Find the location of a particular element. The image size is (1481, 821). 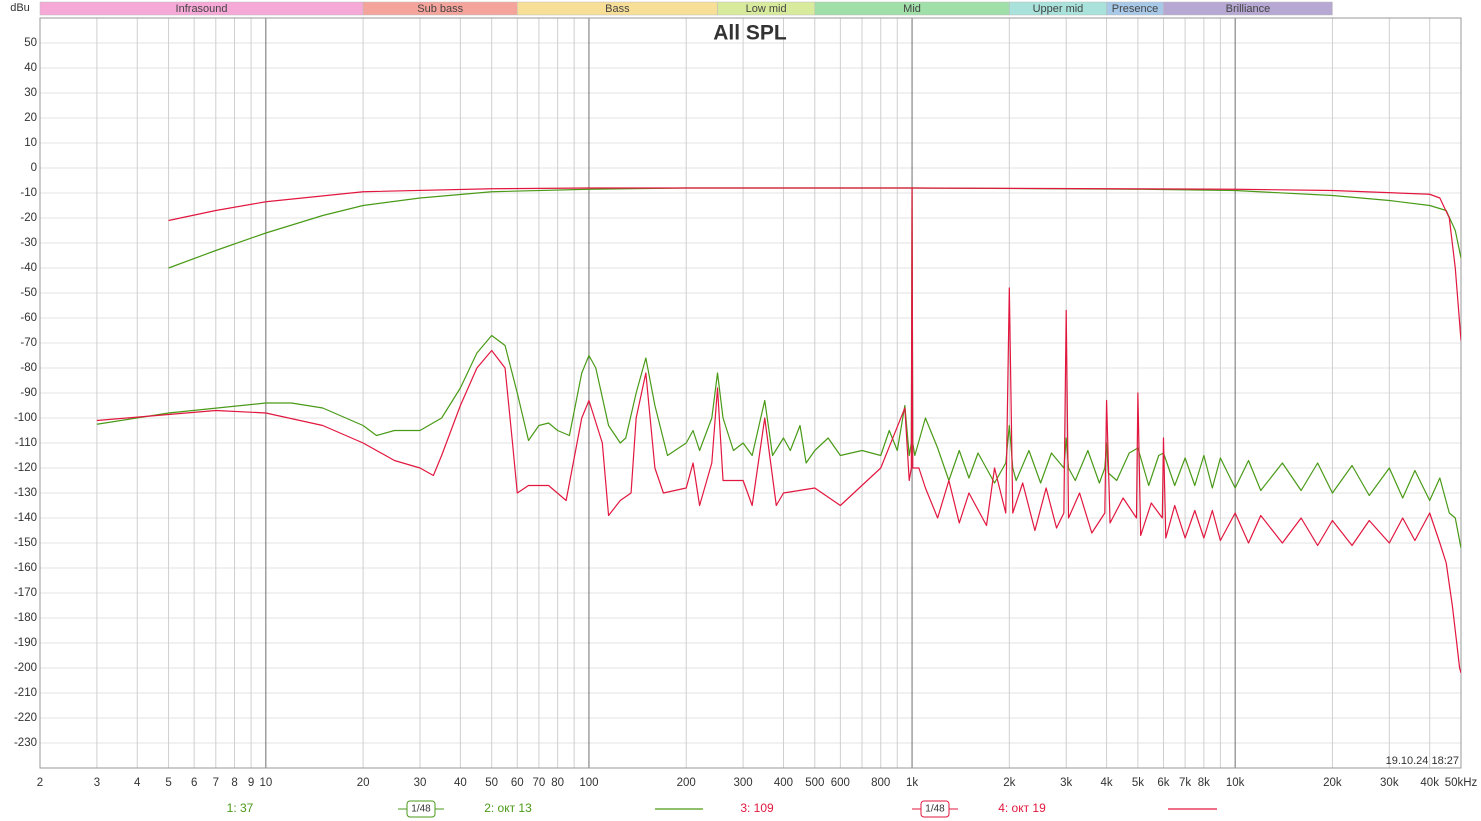

x-tick-label: 10 is located at coordinates (265, 783).